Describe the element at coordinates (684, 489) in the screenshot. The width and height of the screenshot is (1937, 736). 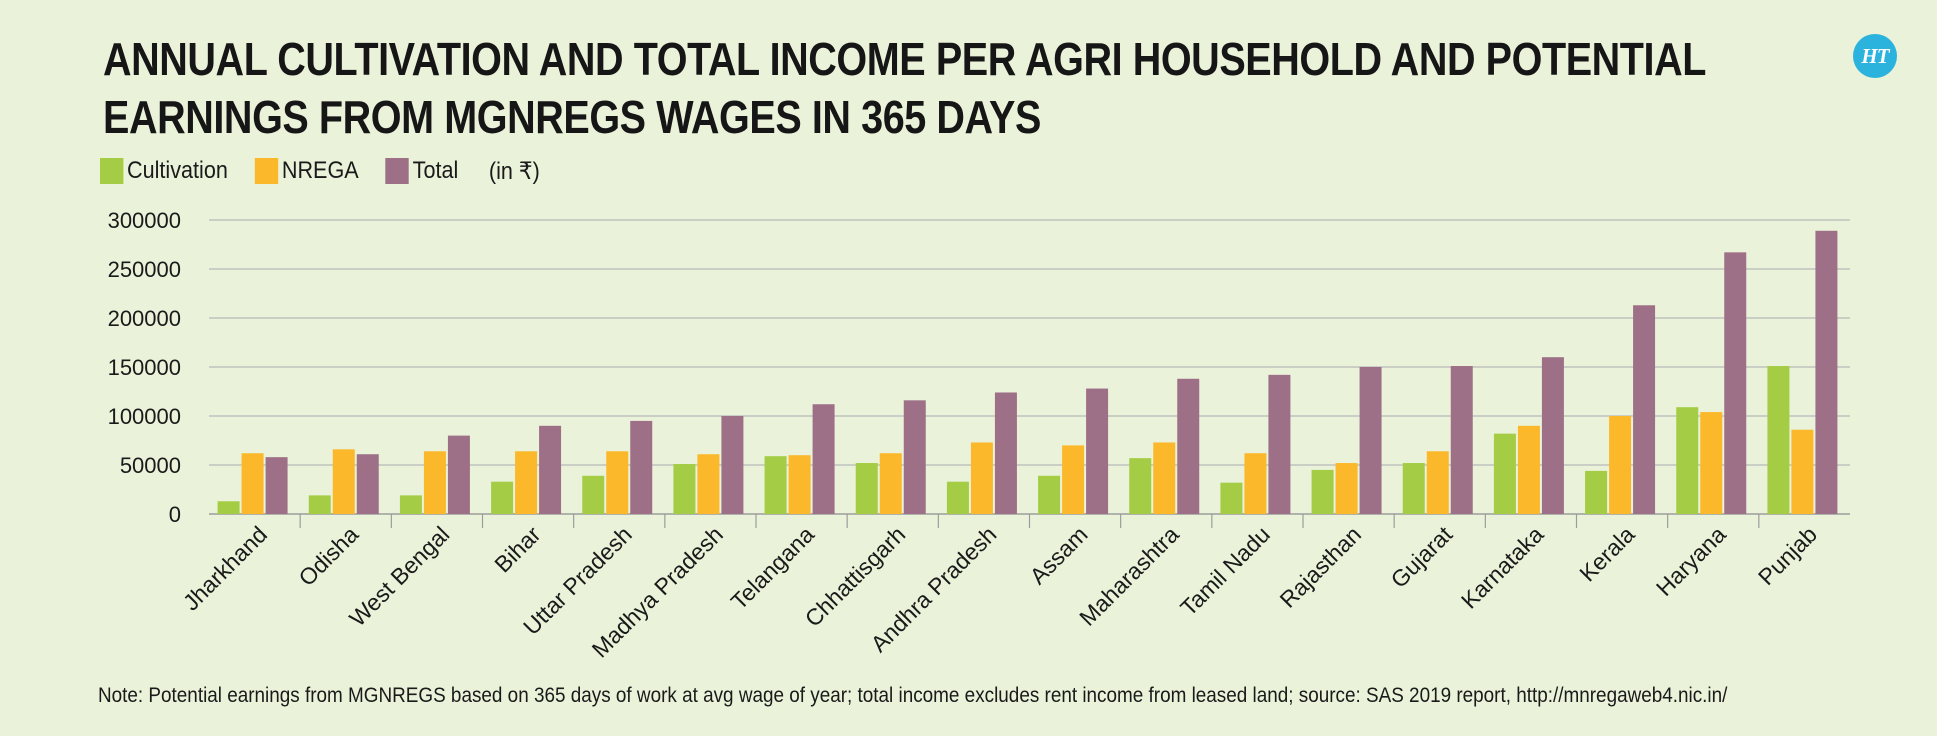
I see `bar-cultivation-madhya-pradesh` at that location.